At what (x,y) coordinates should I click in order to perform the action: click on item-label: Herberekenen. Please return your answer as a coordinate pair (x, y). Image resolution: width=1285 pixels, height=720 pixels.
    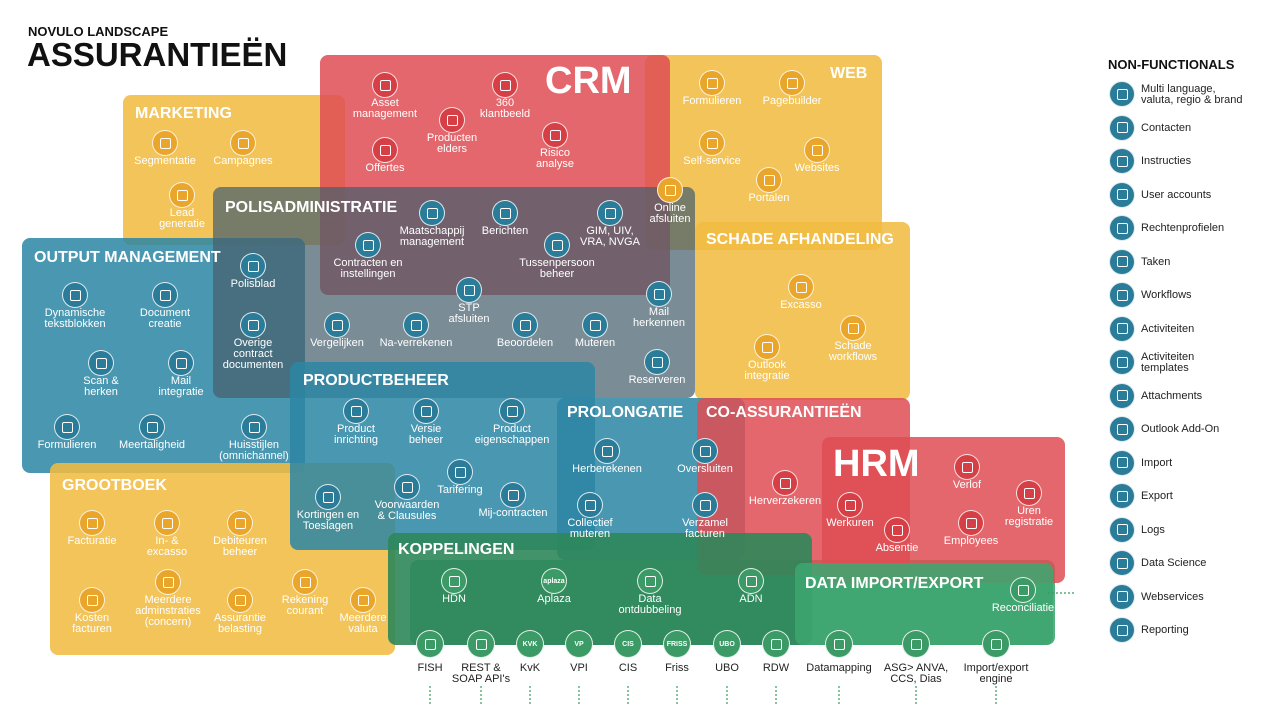
    Looking at the image, I should click on (607, 469).